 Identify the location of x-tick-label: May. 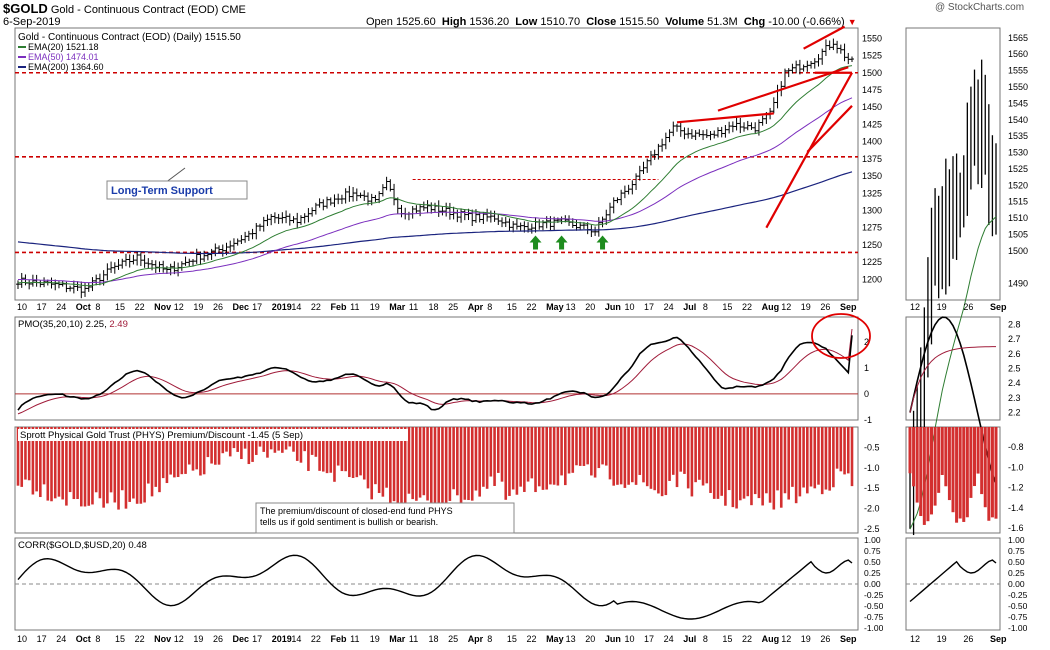
(555, 639).